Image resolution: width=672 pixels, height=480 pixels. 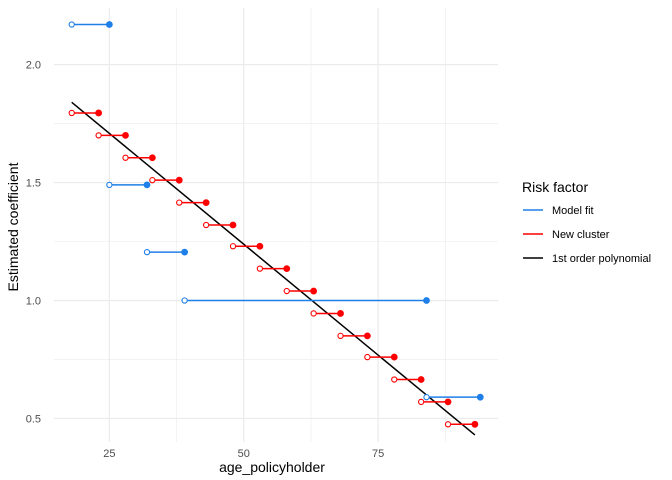 What do you see at coordinates (33, 184) in the screenshot?
I see `y-tick-label-2: 1.5` at bounding box center [33, 184].